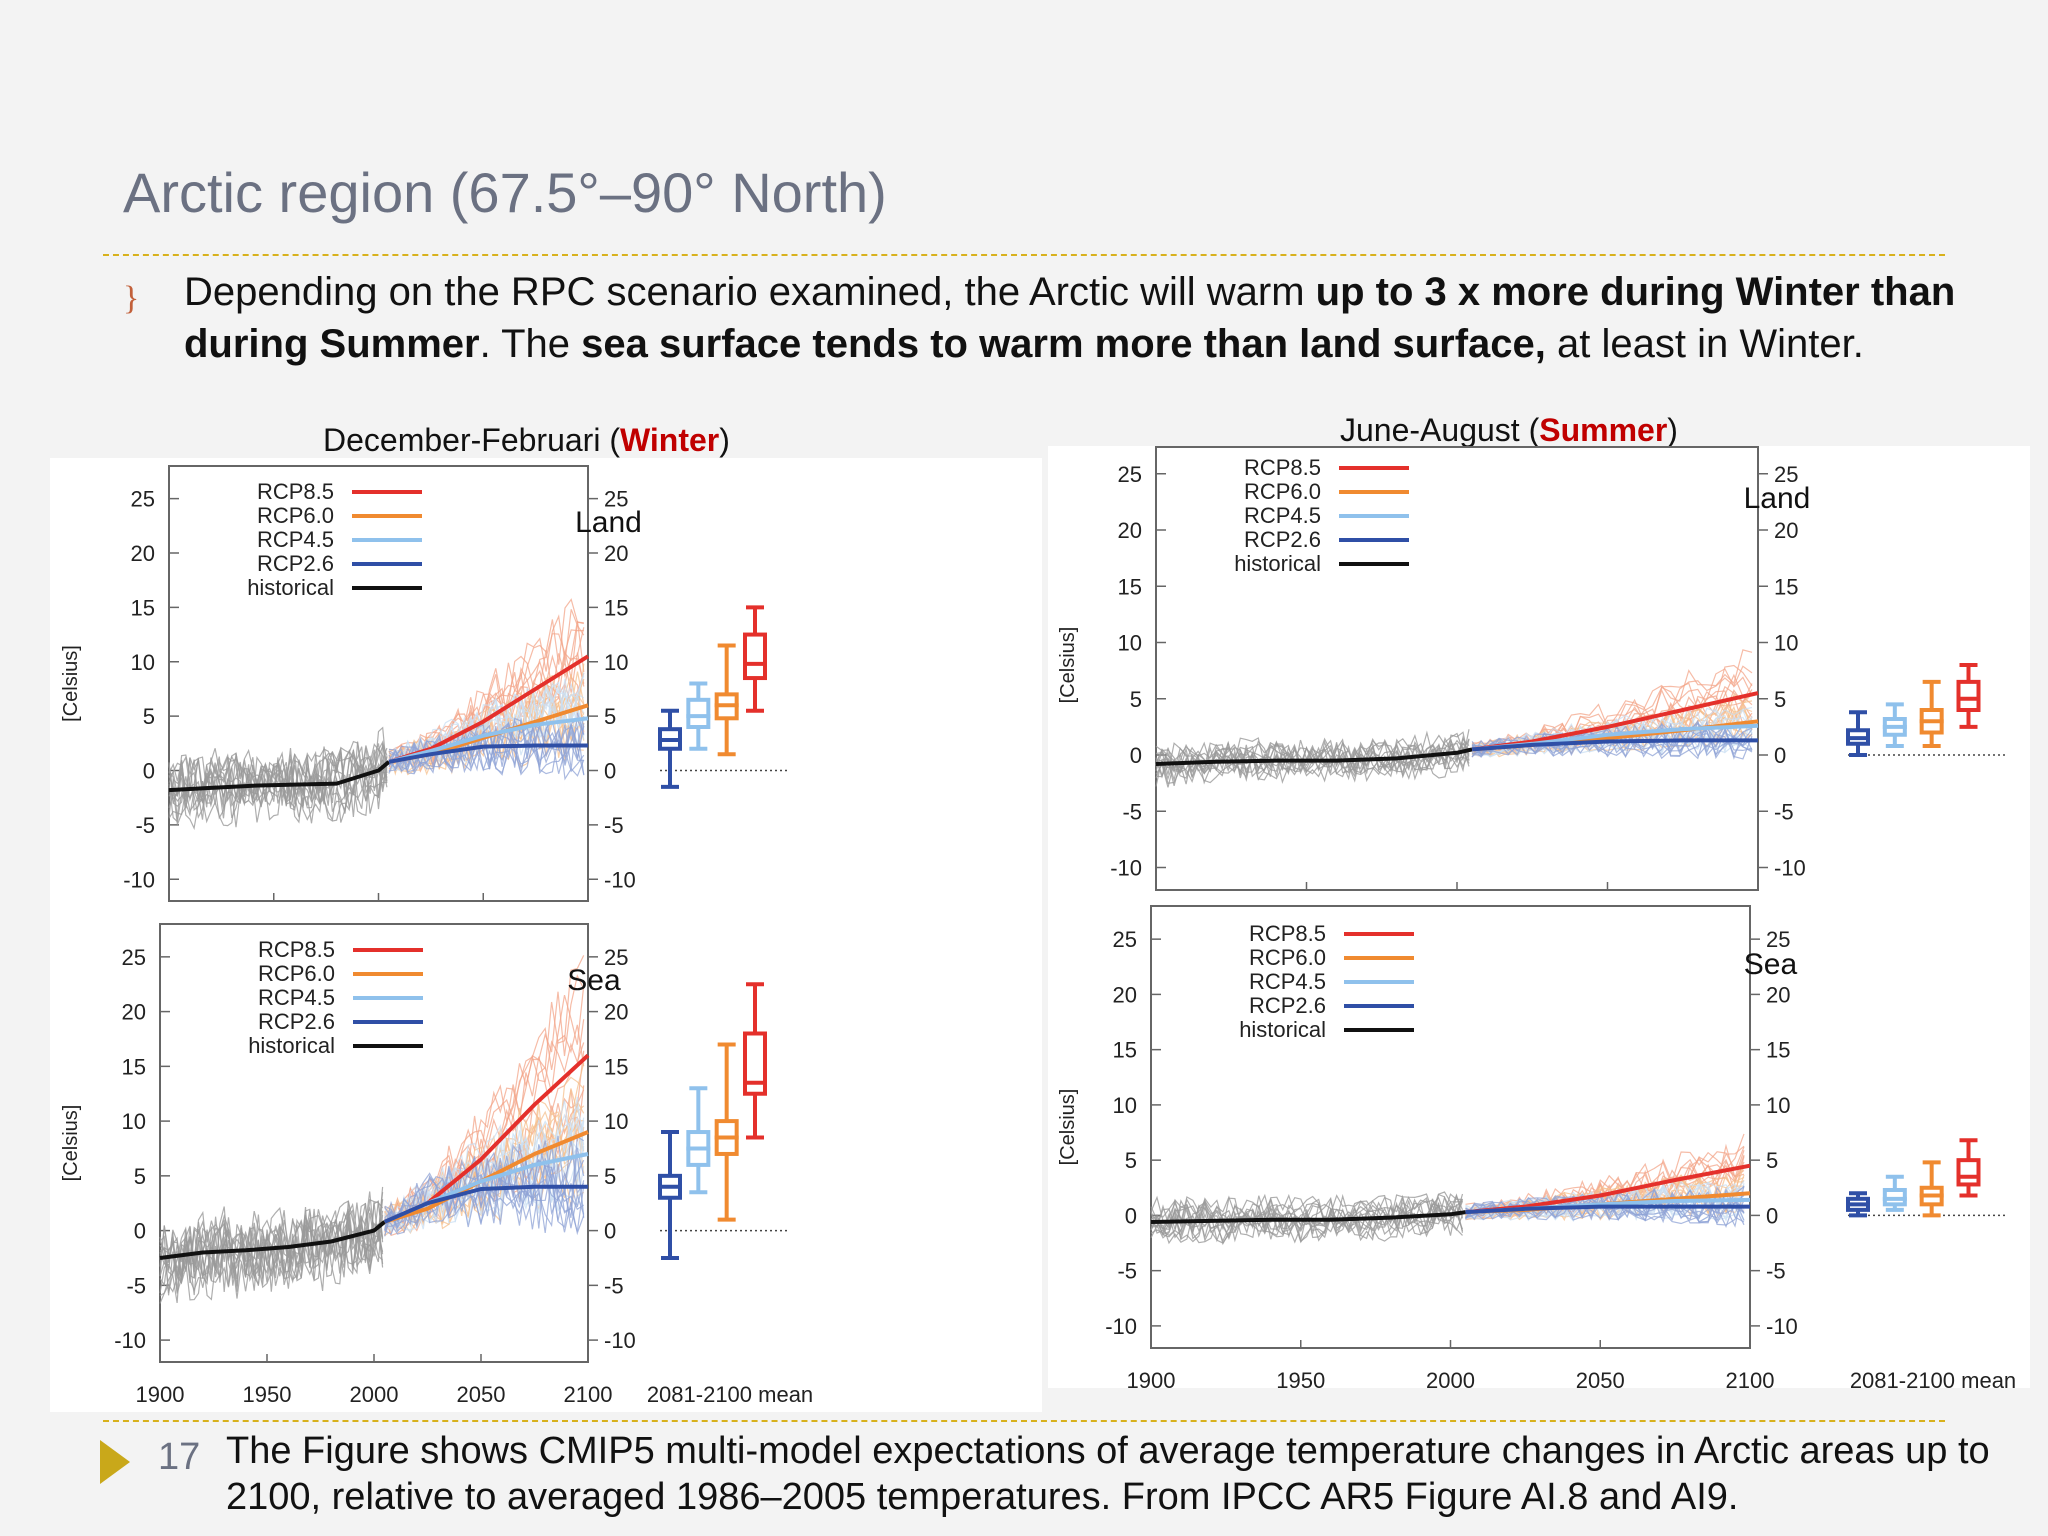 This screenshot has height=1536, width=2048. I want to click on summer-figure-title: June-August (Summer), so click(1509, 430).